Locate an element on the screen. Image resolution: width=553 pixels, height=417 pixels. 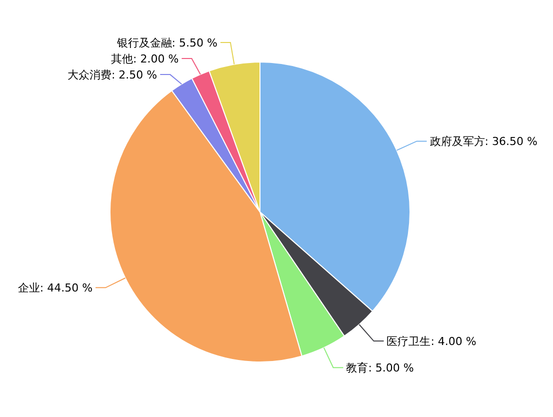
slice-label: 政府及军方: 36.50 % is located at coordinates (484, 141).